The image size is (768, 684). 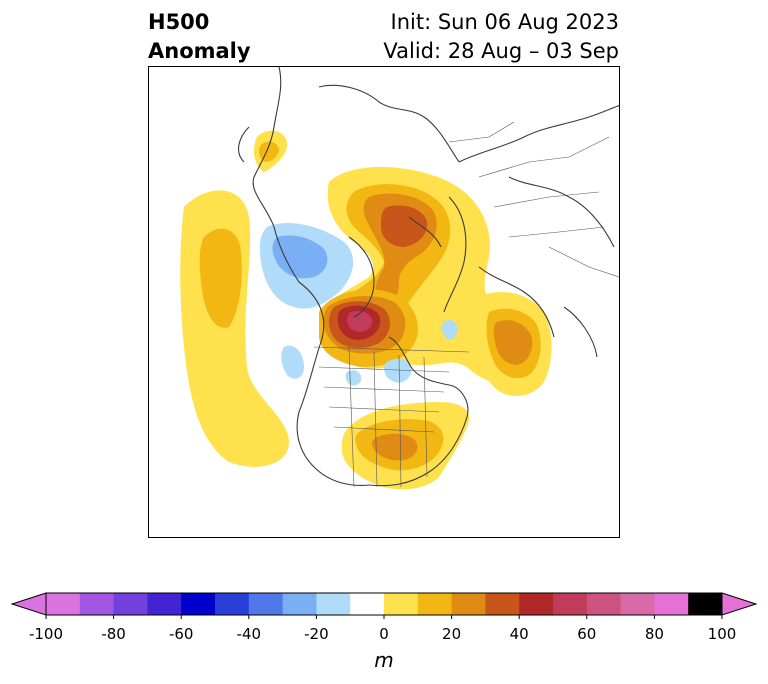 I want to click on anomaly-negative-weak-canada, so click(x=398, y=370).